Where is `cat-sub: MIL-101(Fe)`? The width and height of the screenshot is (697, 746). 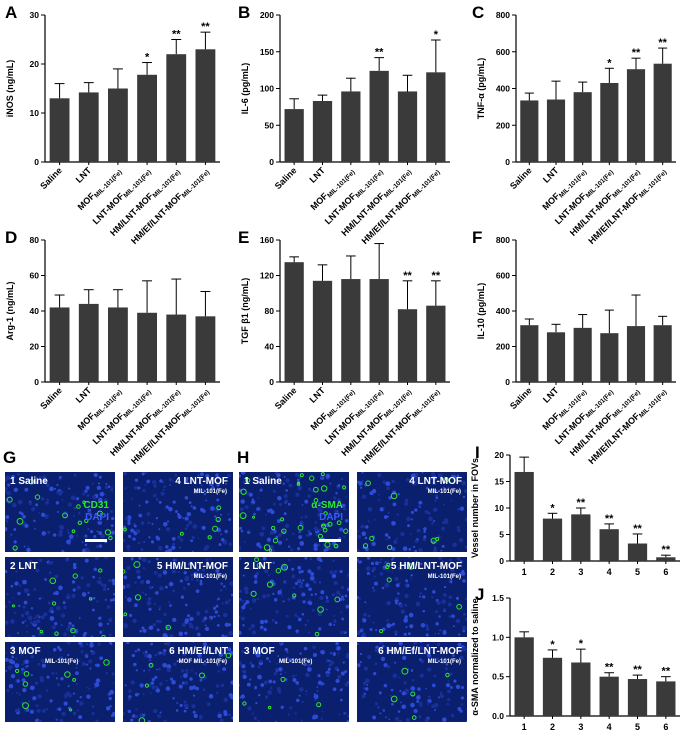
cat-sub: MIL-101(Fe) is located at coordinates (653, 184).